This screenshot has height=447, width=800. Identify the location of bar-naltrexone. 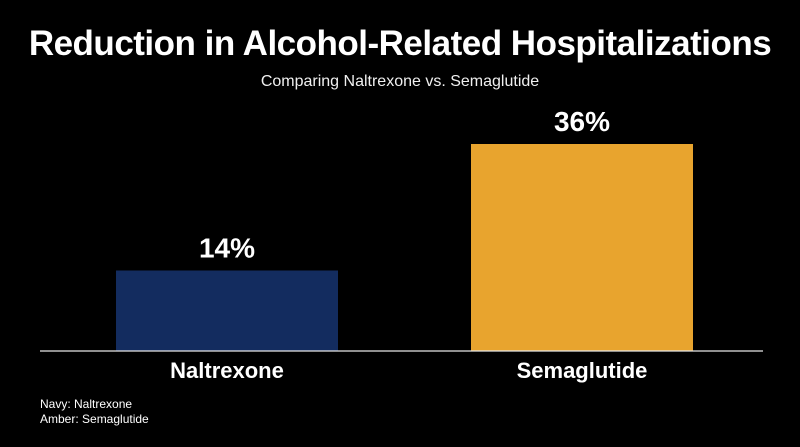
(227, 310).